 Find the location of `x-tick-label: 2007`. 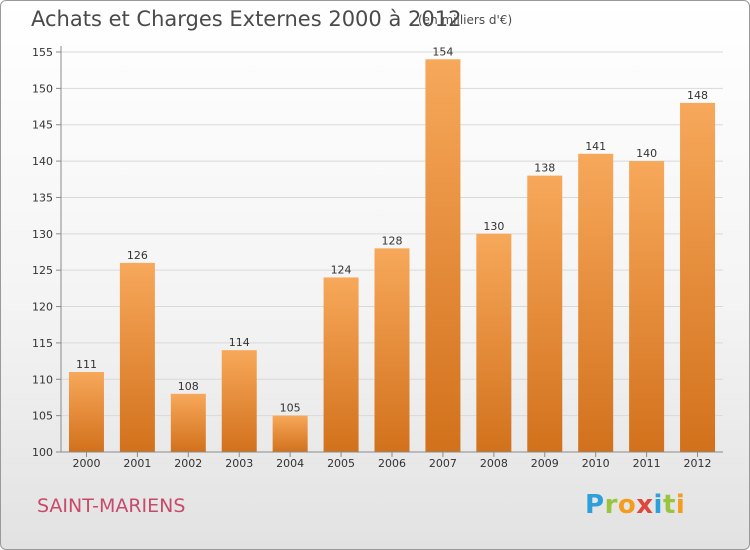

x-tick-label: 2007 is located at coordinates (443, 463).